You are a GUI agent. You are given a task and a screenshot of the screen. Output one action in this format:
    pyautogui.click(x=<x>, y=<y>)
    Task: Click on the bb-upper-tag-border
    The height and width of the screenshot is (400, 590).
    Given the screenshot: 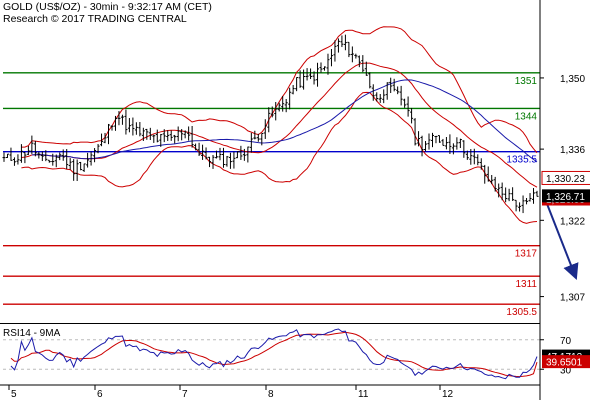 What is the action you would take?
    pyautogui.click(x=565, y=177)
    